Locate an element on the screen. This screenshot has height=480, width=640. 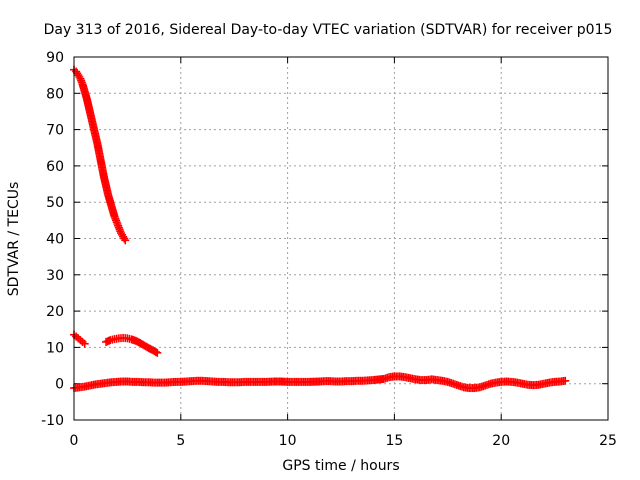
y-tick-label: 70 is located at coordinates (55, 131).